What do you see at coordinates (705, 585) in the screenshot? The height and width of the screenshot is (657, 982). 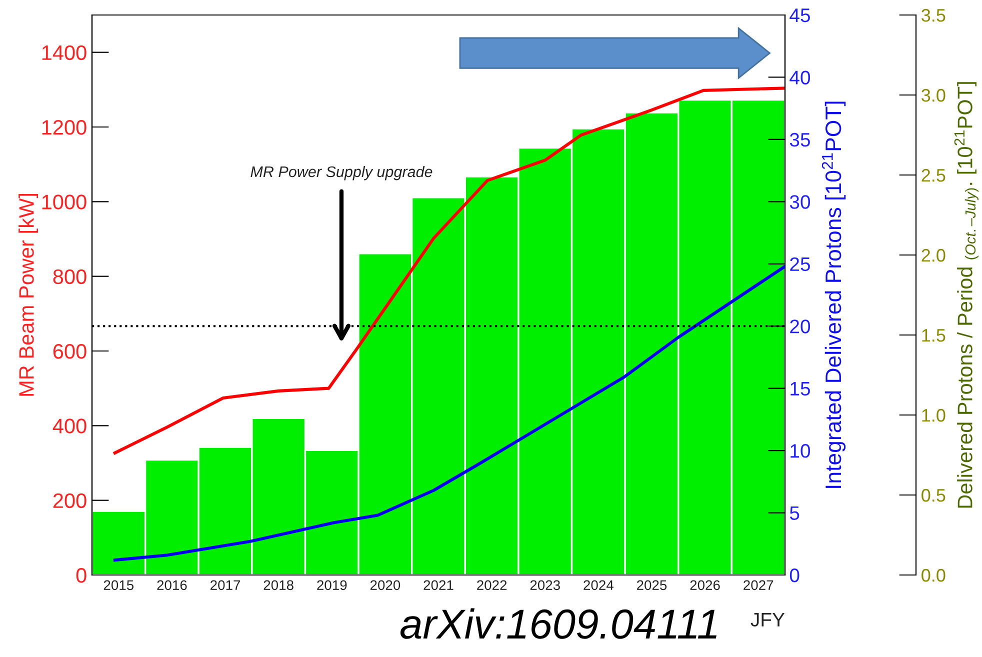 I see `x-tick-label: 2026` at bounding box center [705, 585].